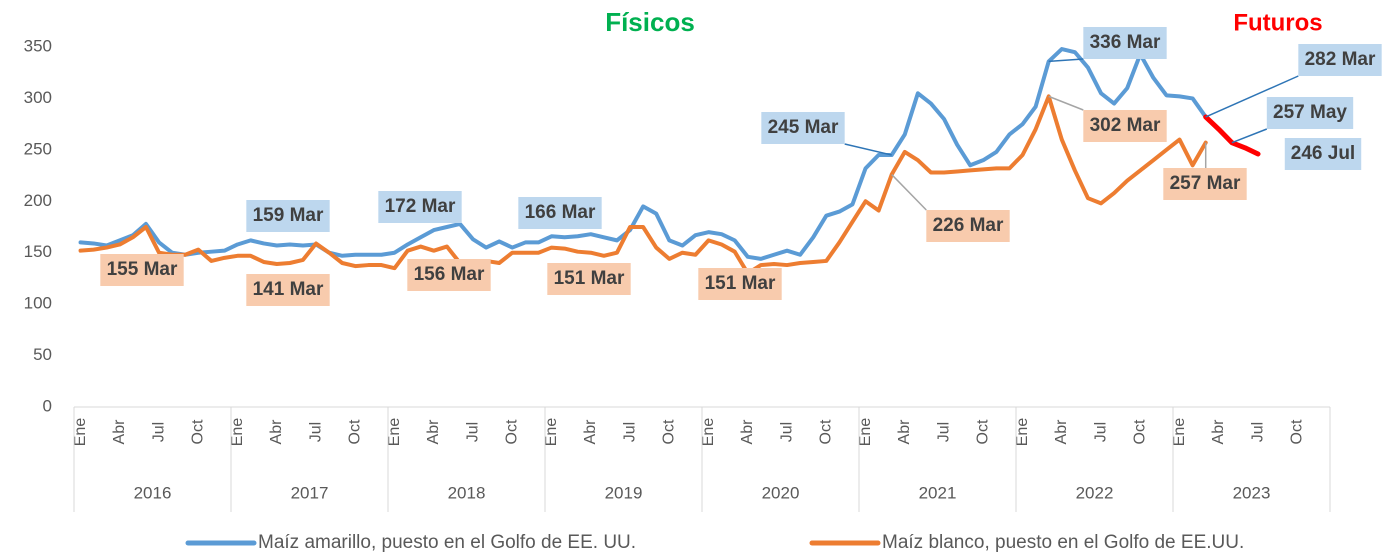  I want to click on group-label: 2016, so click(153, 492).